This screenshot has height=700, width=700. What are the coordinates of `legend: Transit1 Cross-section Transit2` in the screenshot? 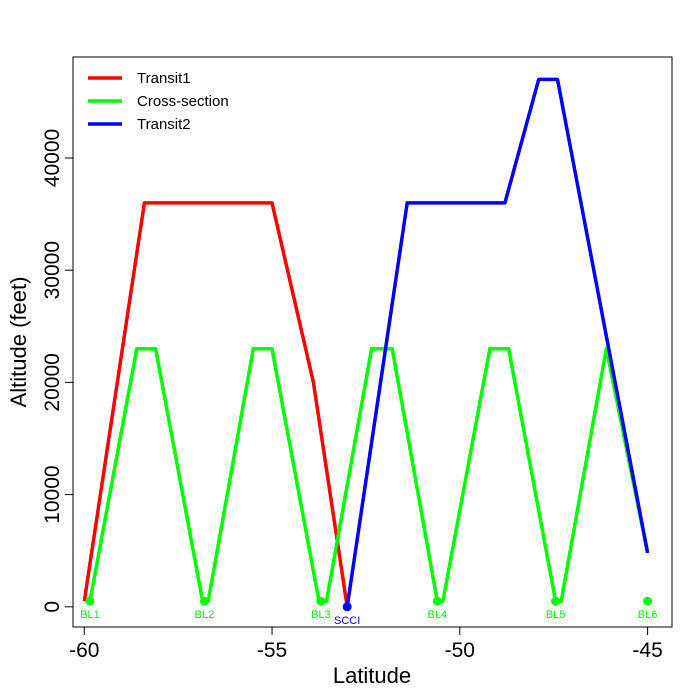 It's located at (158, 101).